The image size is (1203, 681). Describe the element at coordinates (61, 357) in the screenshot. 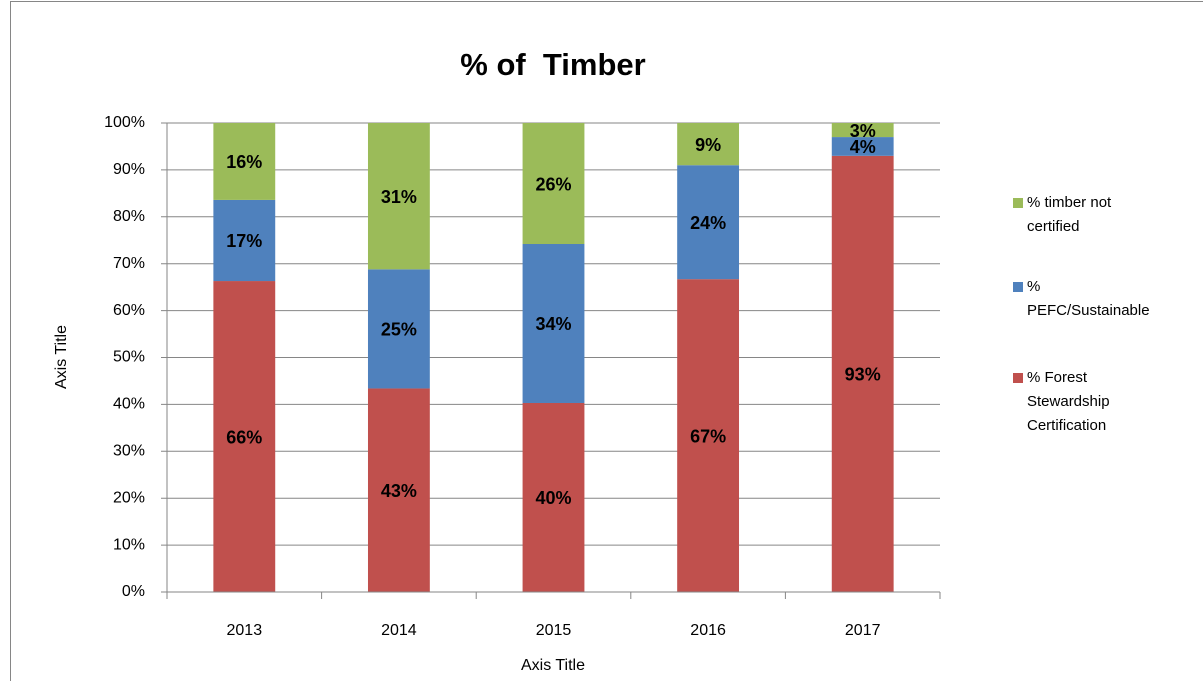

I see `y-axis-title: Axis Title` at that location.